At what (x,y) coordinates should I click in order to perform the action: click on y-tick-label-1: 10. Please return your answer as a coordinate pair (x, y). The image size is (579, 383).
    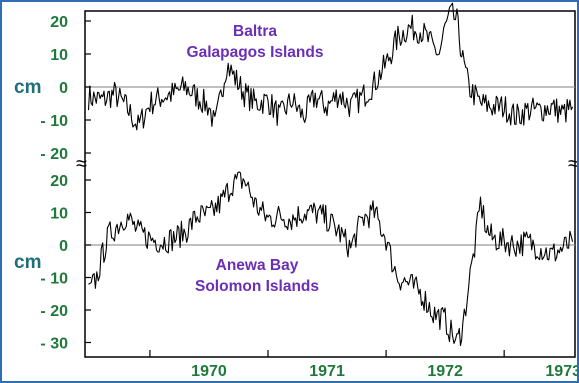
    Looking at the image, I should click on (59, 55).